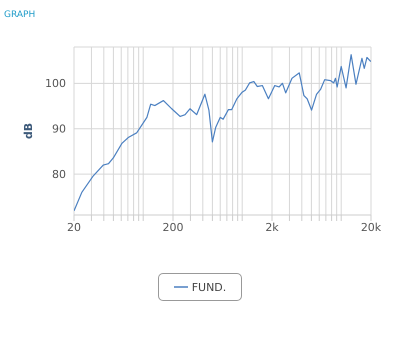 Image resolution: width=406 pixels, height=343 pixels. What do you see at coordinates (28, 131) in the screenshot?
I see `y-axis-title: dB` at bounding box center [28, 131].